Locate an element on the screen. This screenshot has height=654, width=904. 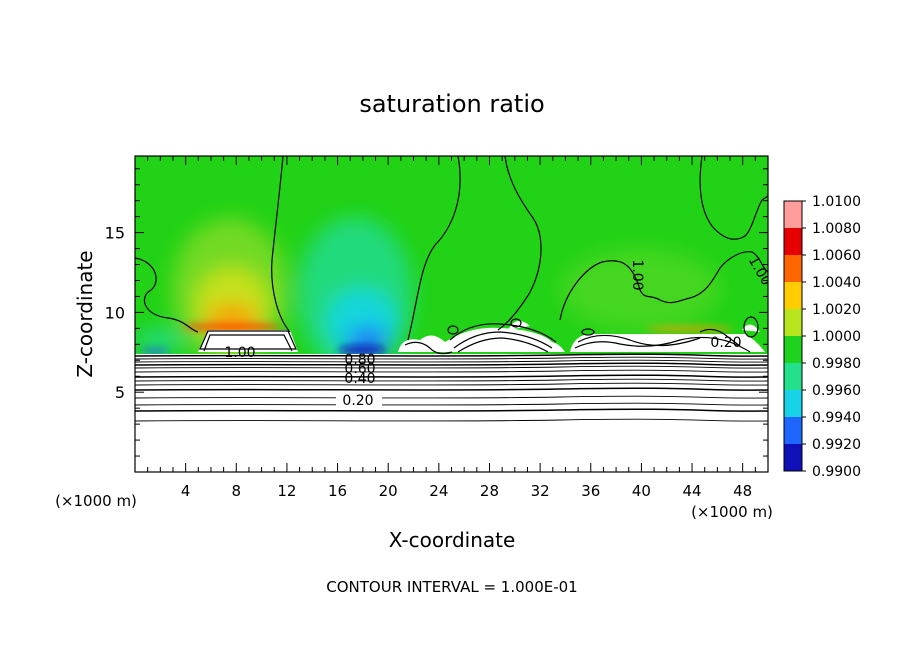
contour-cap-mid-left is located at coordinates (428, 348).